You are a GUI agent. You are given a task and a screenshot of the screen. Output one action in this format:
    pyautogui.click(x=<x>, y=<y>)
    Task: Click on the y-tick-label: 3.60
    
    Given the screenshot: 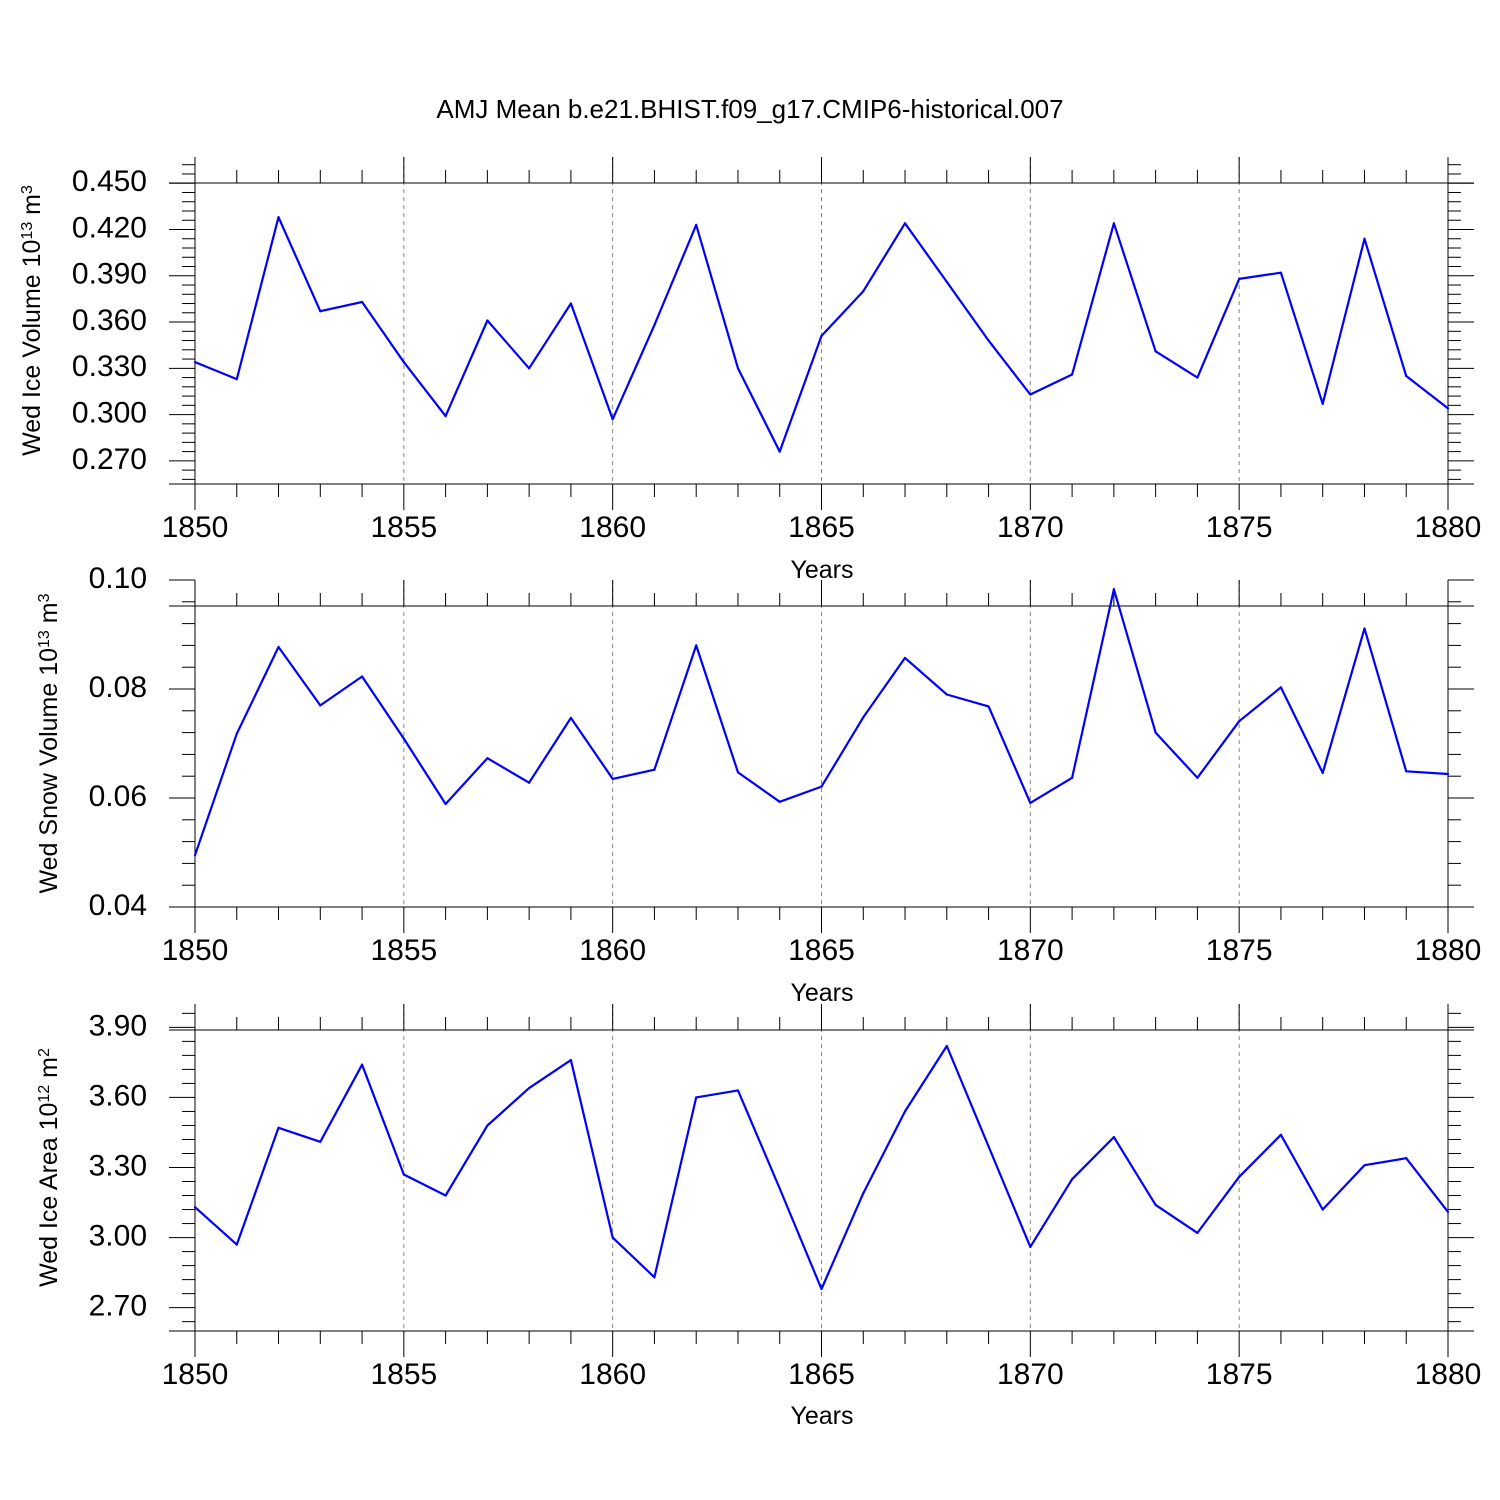 What is the action you would take?
    pyautogui.click(x=118, y=1095)
    